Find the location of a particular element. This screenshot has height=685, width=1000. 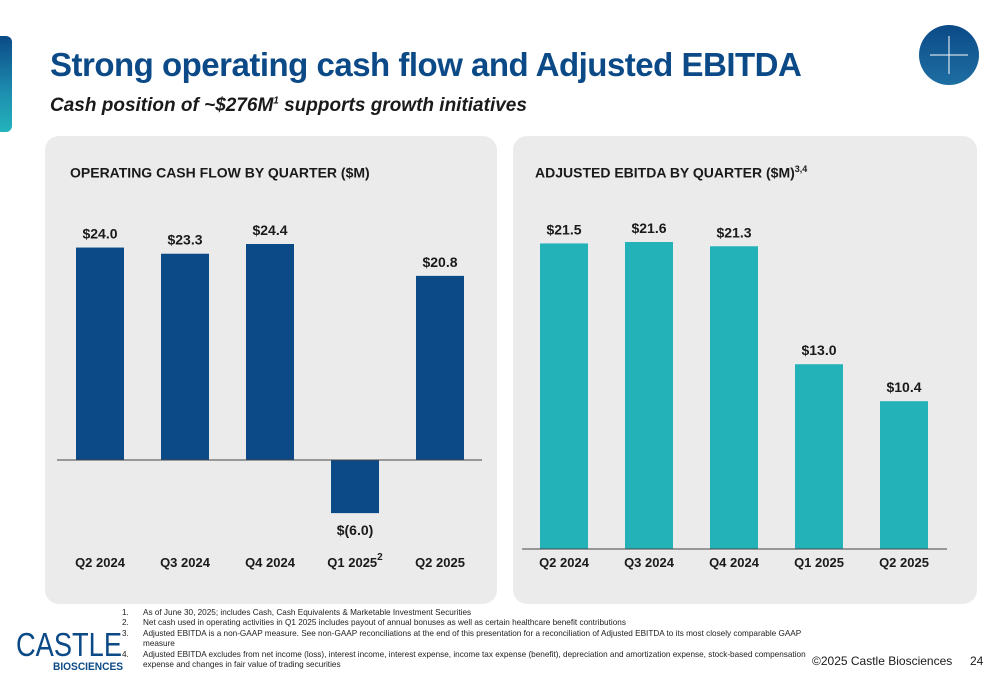

data-label: $21.5 is located at coordinates (563, 229).